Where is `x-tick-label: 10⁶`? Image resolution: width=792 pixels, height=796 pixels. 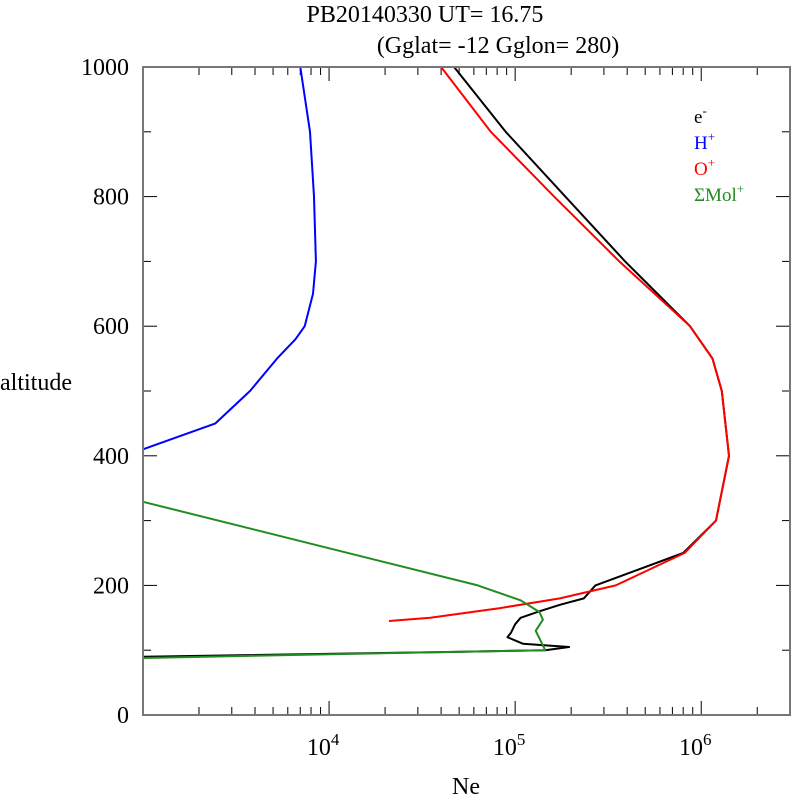
x-tick-label: 10⁶ is located at coordinates (695, 745).